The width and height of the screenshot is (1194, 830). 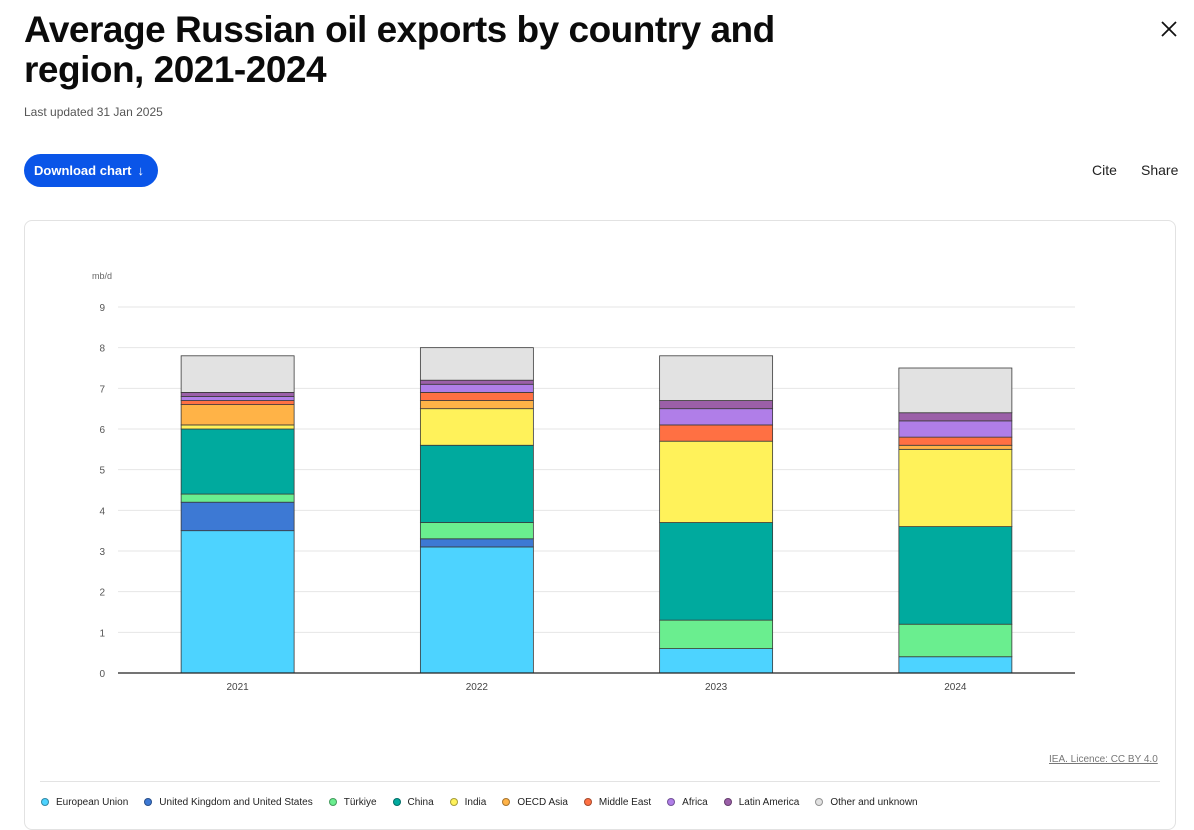 I want to click on close-icon, so click(x=1169, y=29).